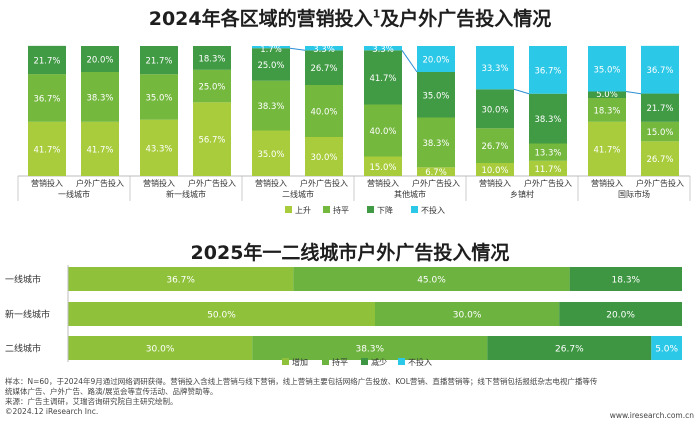 The width and height of the screenshot is (700, 423). I want to click on data-label: 3.3%, so click(324, 50).